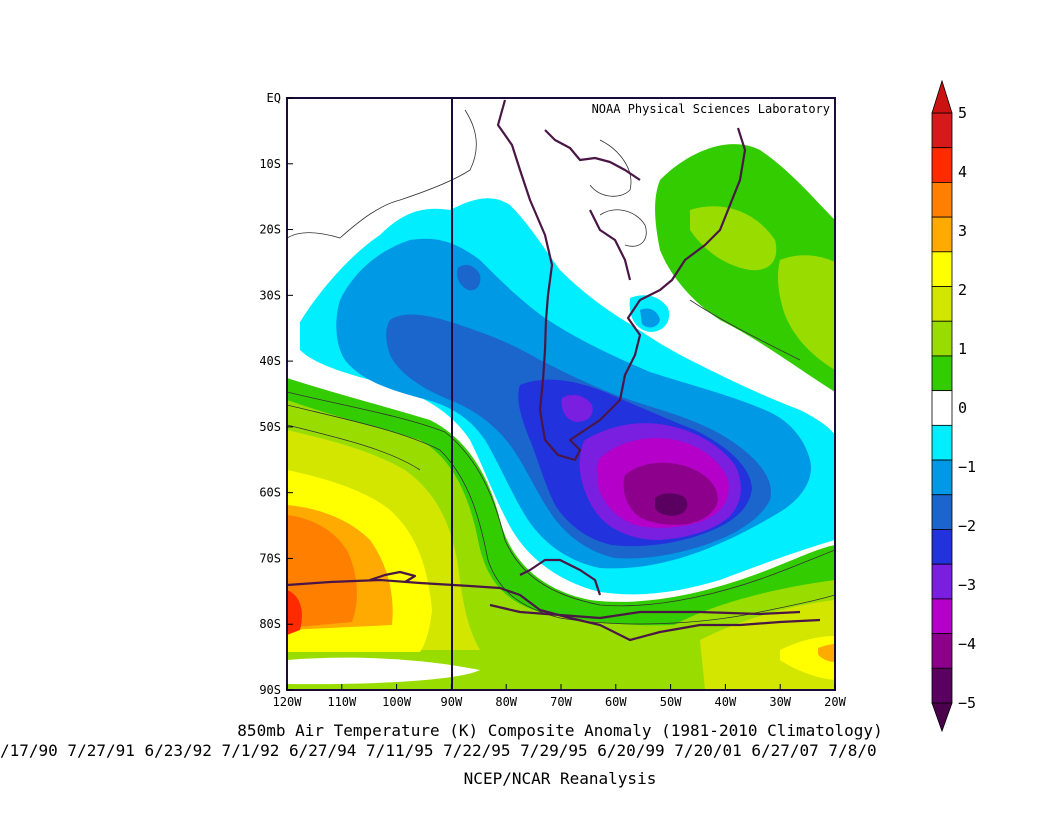 This screenshot has height=813, width=1050. I want to click on contour-negative-2-small, so click(469, 277).